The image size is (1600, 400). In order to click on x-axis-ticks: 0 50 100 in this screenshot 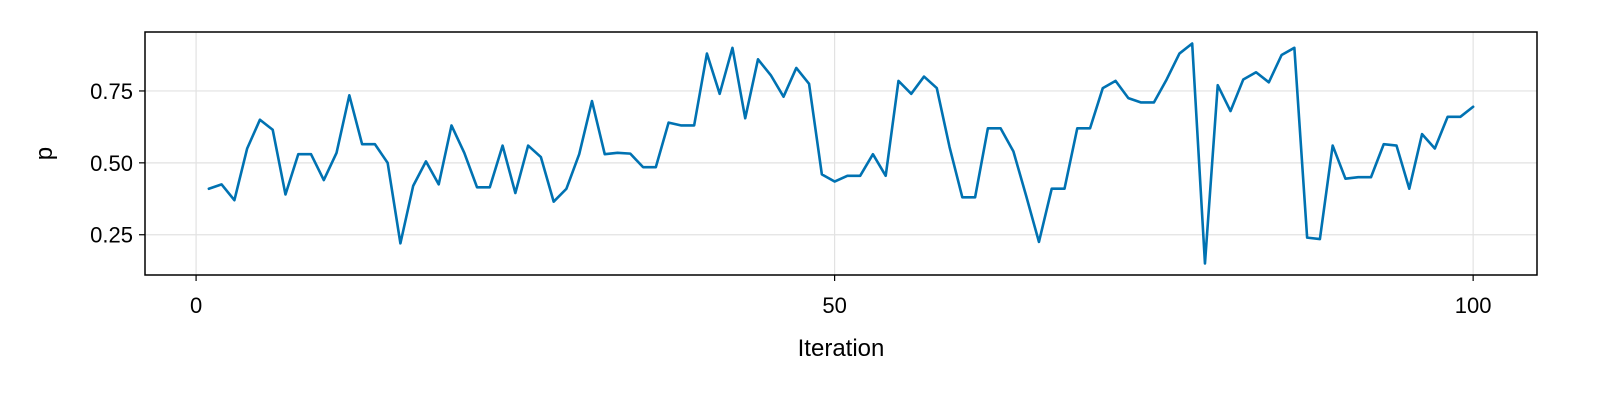, I will do `click(841, 296)`.